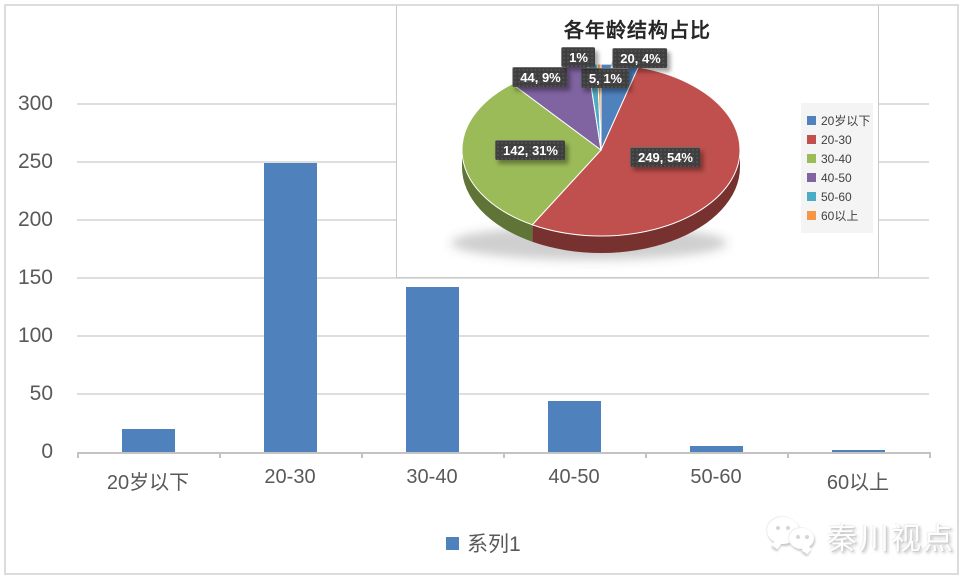 The height and width of the screenshot is (582, 965). What do you see at coordinates (640, 58) in the screenshot?
I see `pie-data-label-20岁以下: 20, 4%` at bounding box center [640, 58].